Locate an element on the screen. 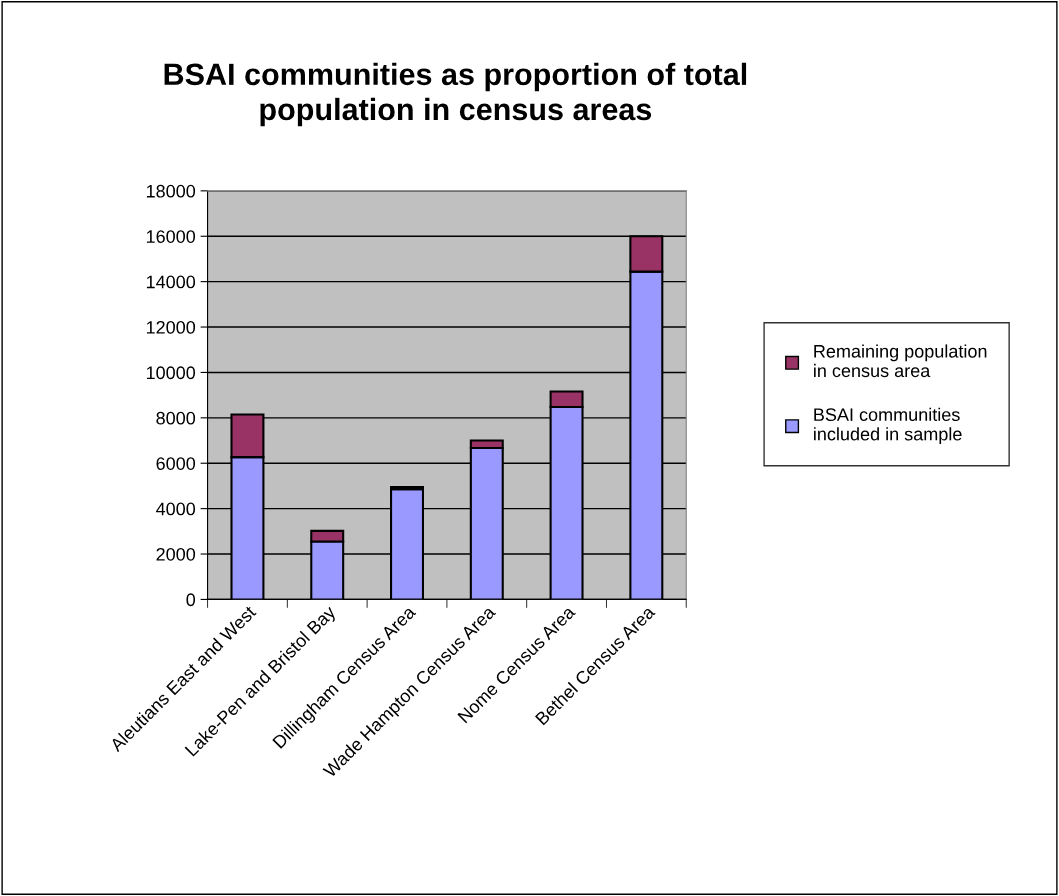 The height and width of the screenshot is (896, 1059). y-tick-label: 4000 is located at coordinates (176, 509).